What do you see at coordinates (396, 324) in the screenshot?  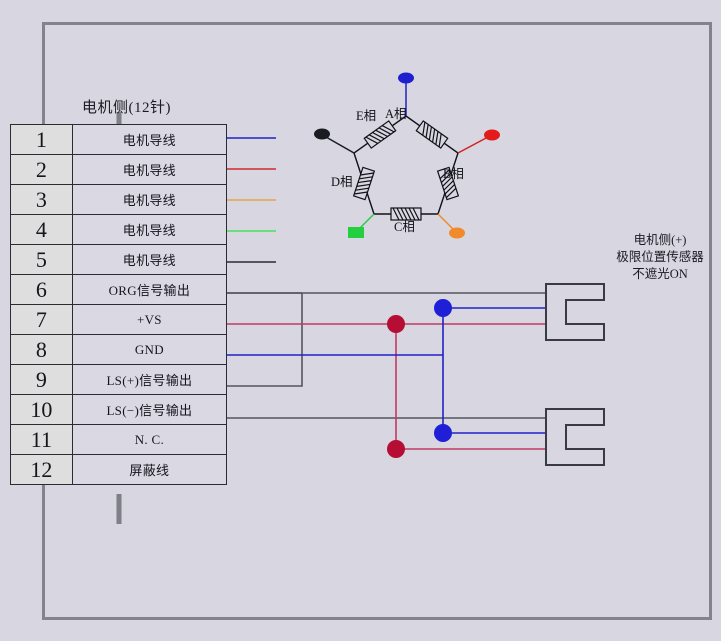 I see `junction-vs-upper` at bounding box center [396, 324].